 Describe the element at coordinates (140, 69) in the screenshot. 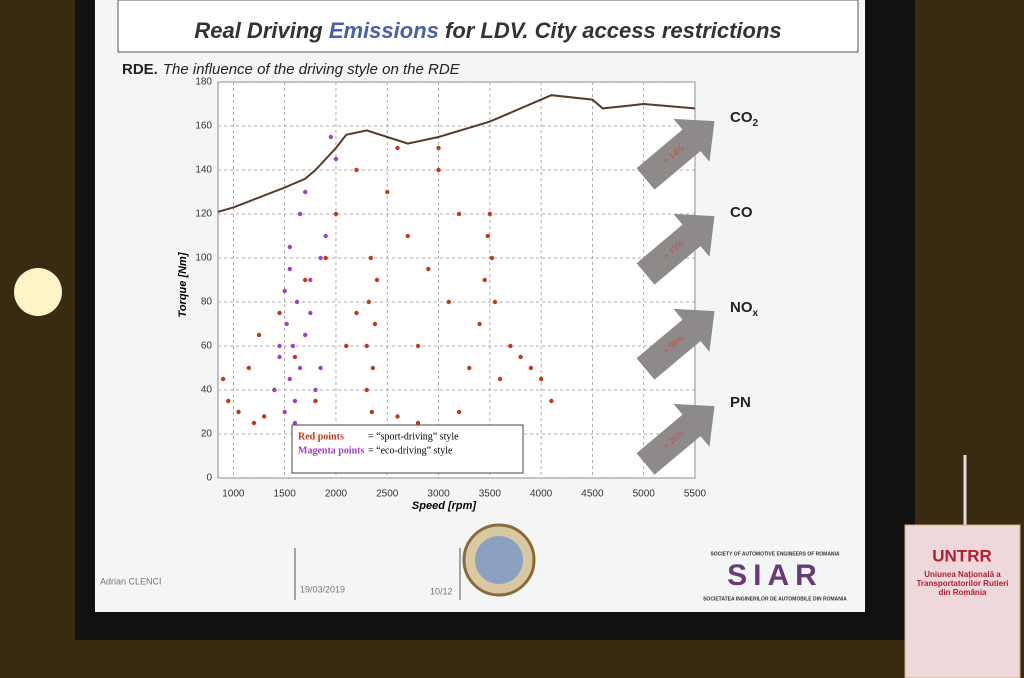

I see `subtitle-lead: RDE.` at that location.